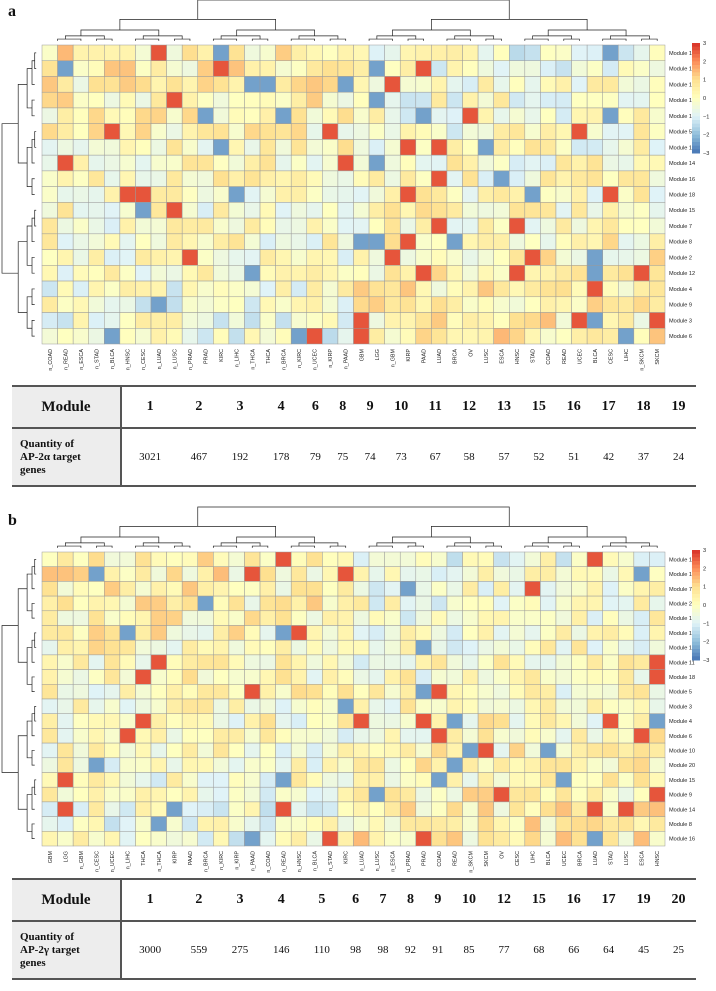  I want to click on gene-count: 58, so click(469, 457).